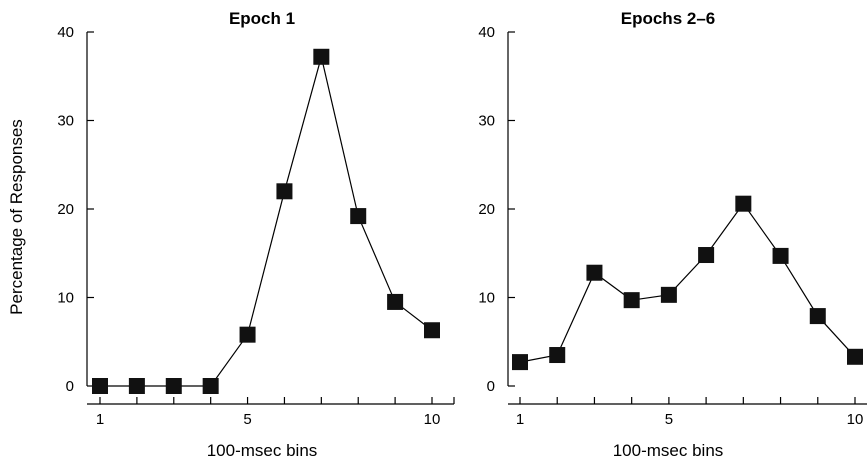  Describe the element at coordinates (687, 282) in the screenshot. I see `series-line` at that location.